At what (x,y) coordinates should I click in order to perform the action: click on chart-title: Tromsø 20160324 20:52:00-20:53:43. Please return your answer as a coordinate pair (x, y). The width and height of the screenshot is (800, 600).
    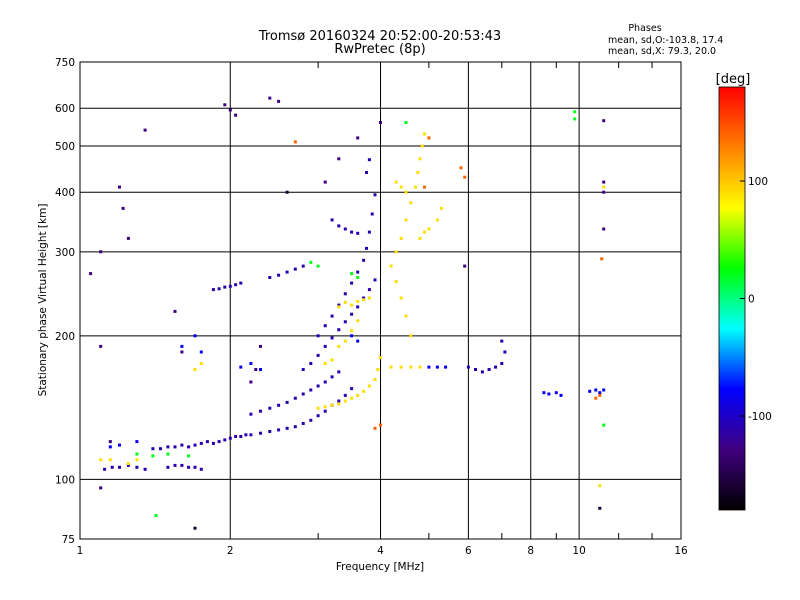
    Looking at the image, I should click on (379, 36).